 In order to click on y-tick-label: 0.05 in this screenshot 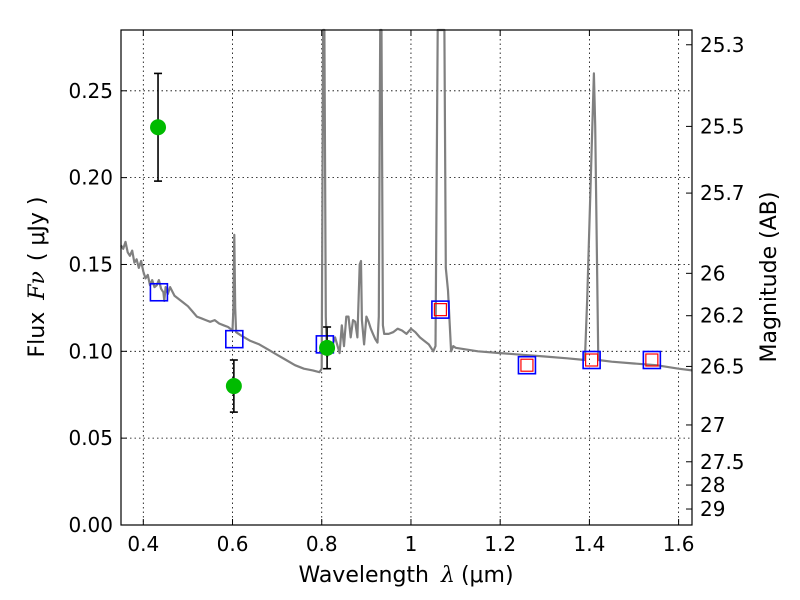, I will do `click(90, 438)`.